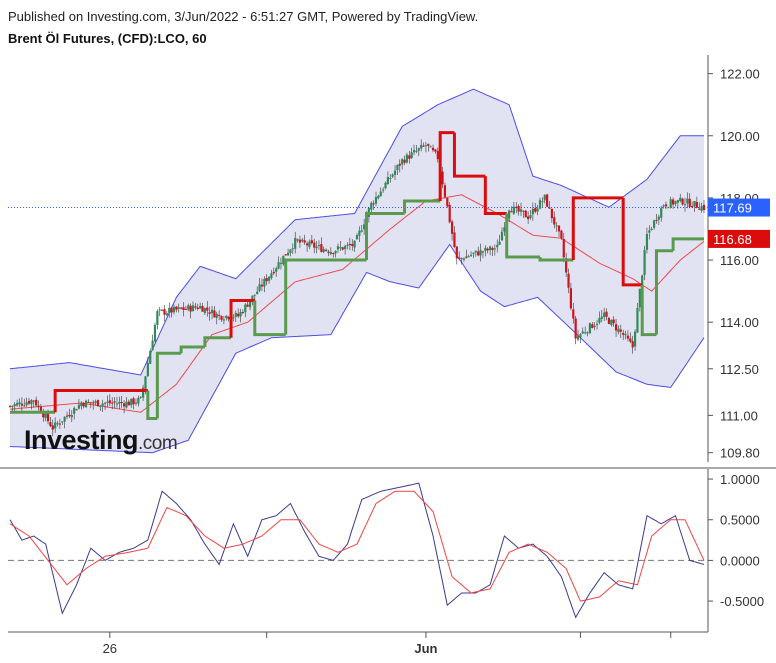 This screenshot has width=776, height=663. I want to click on supertrend-label-bg, so click(739, 238).